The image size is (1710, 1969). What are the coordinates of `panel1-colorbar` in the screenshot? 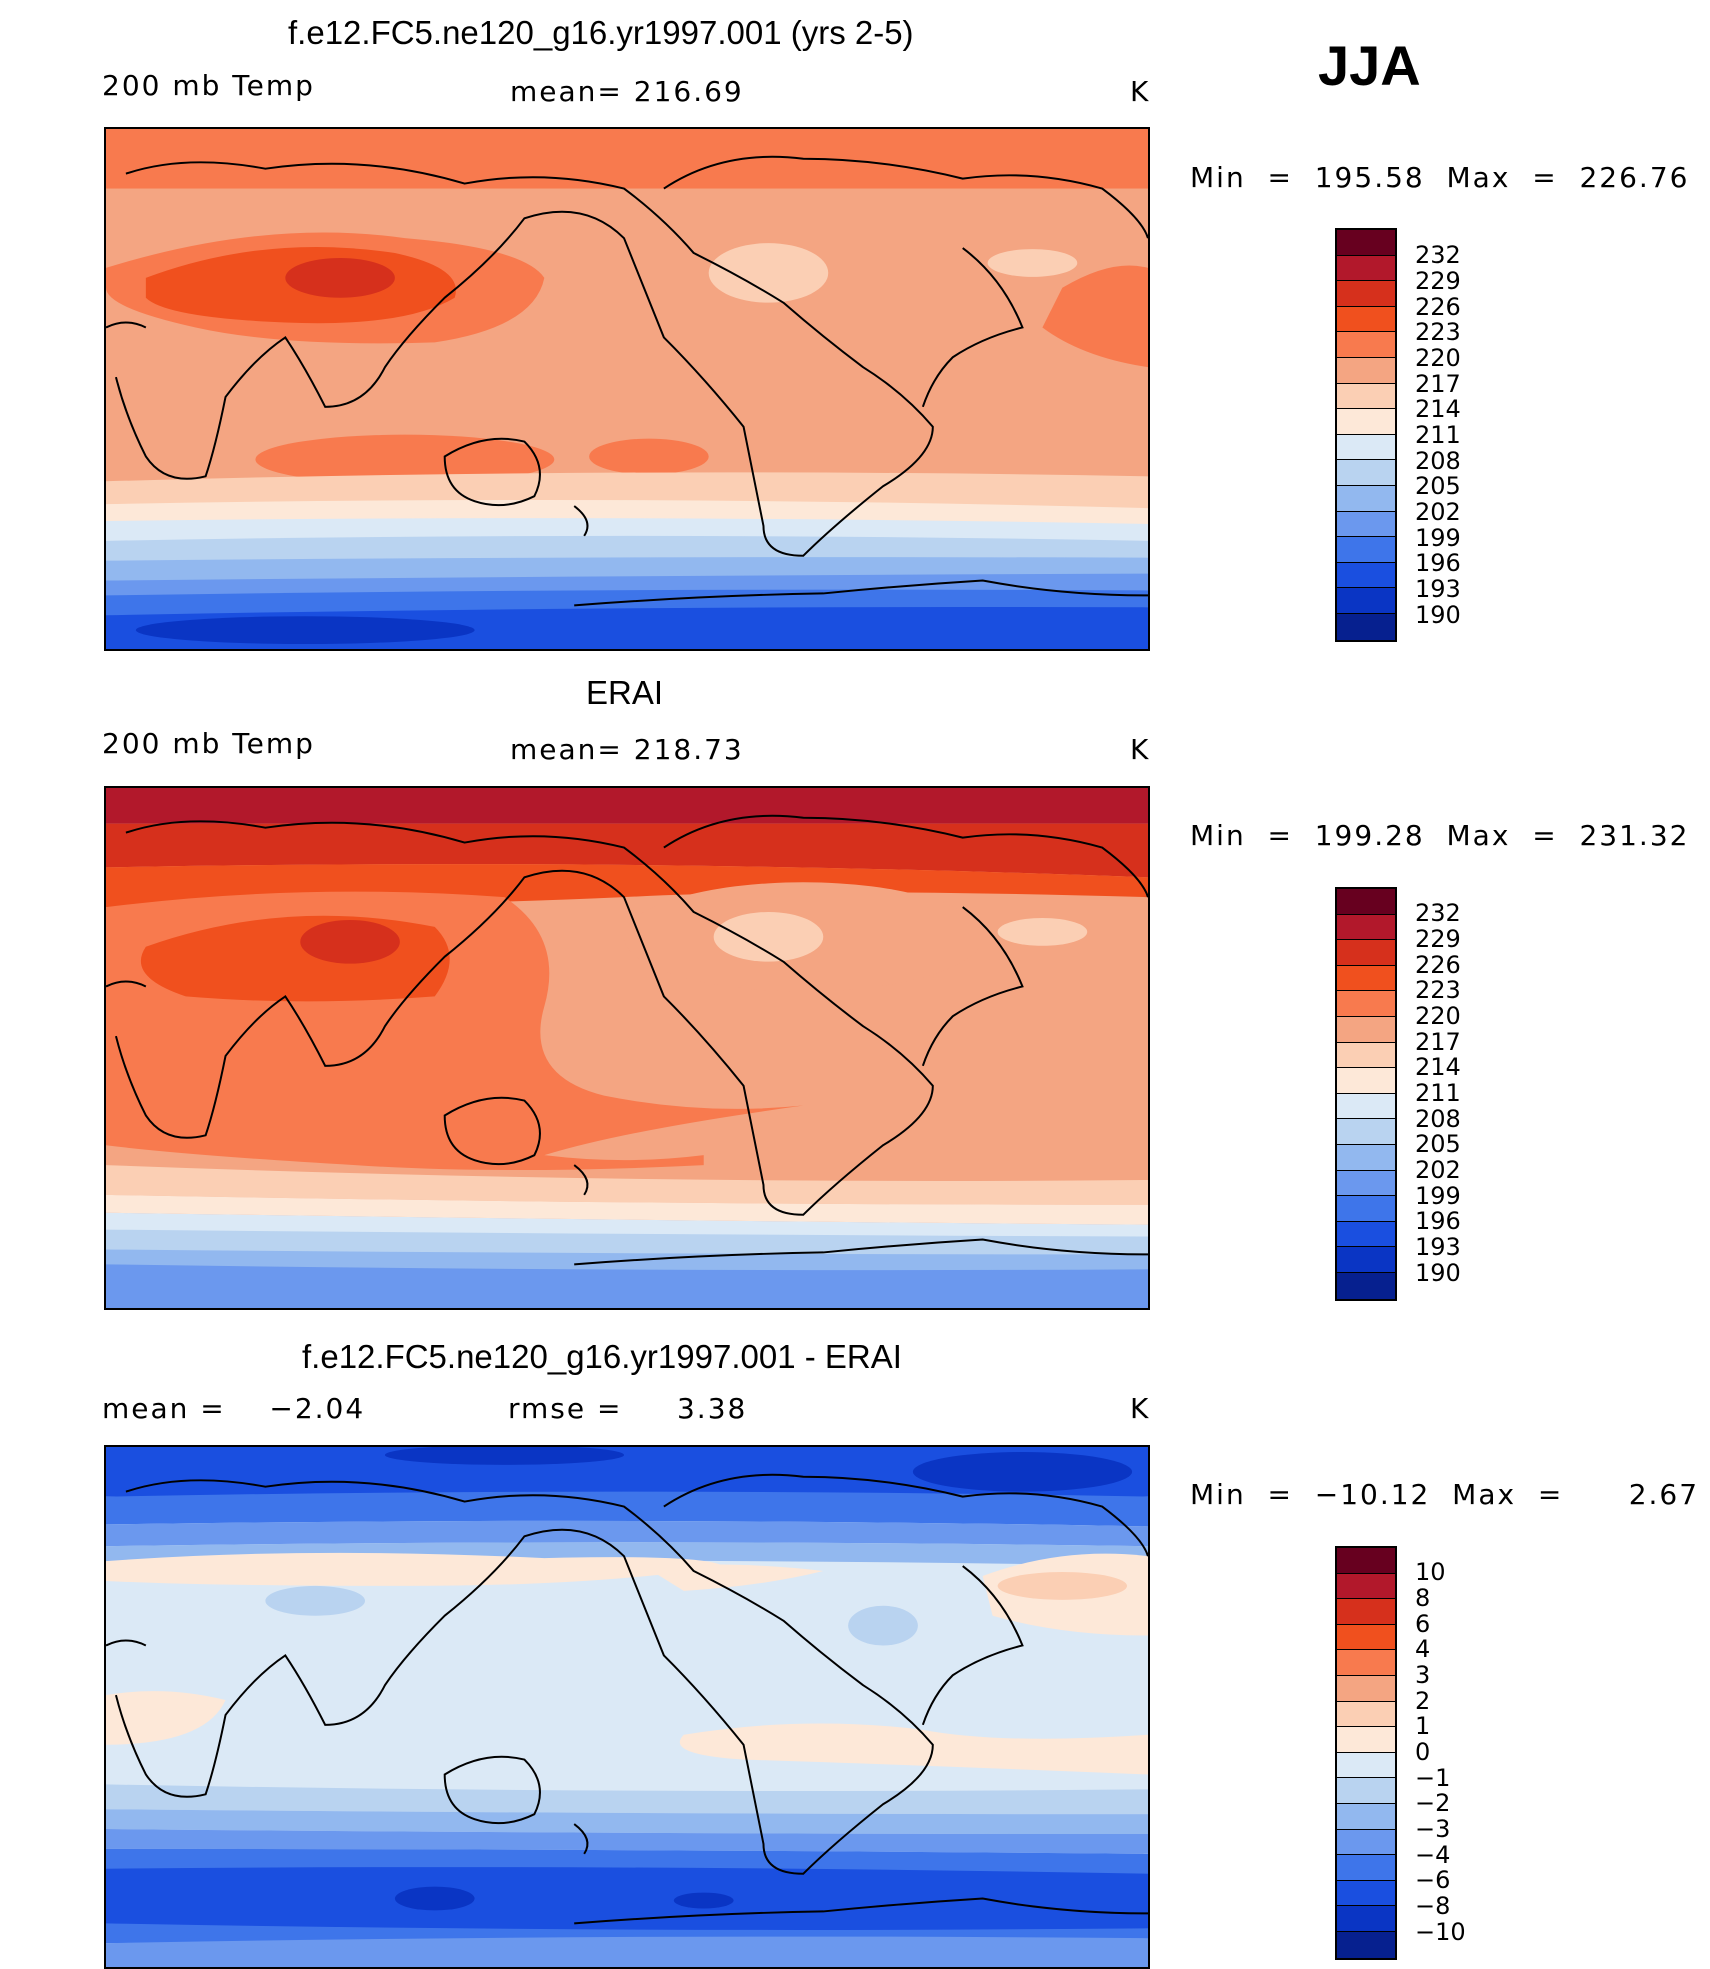 It's located at (1366, 435).